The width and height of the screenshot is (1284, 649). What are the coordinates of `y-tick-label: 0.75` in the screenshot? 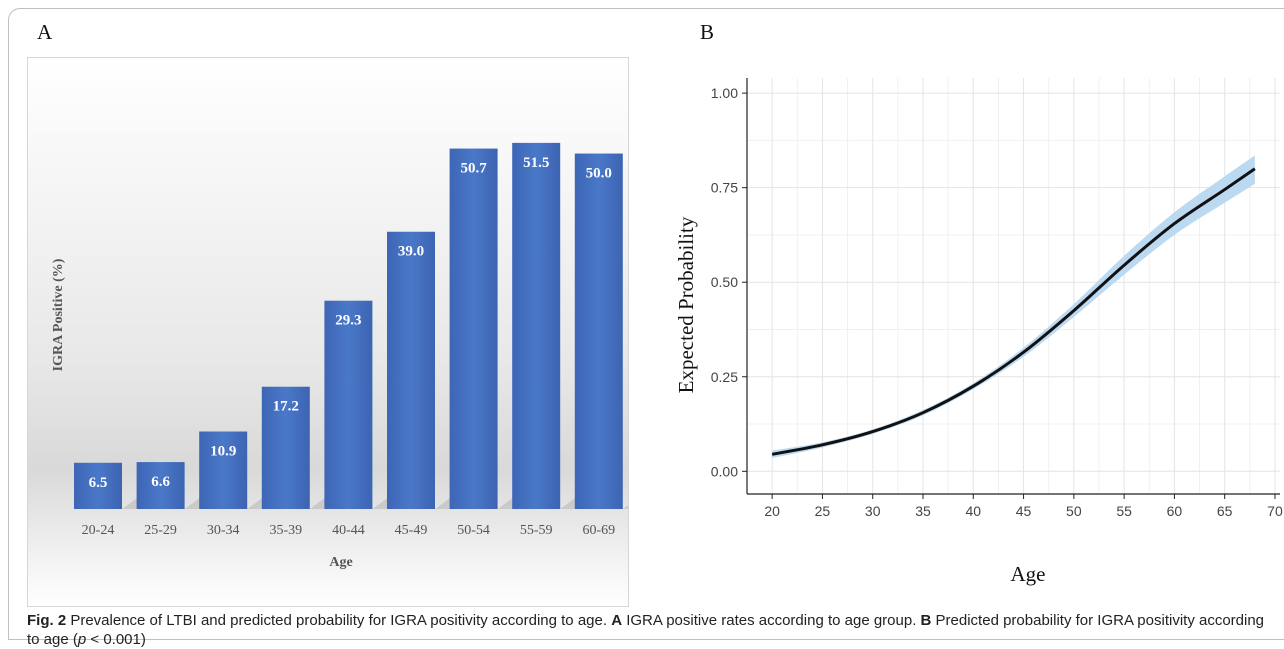 It's located at (724, 188).